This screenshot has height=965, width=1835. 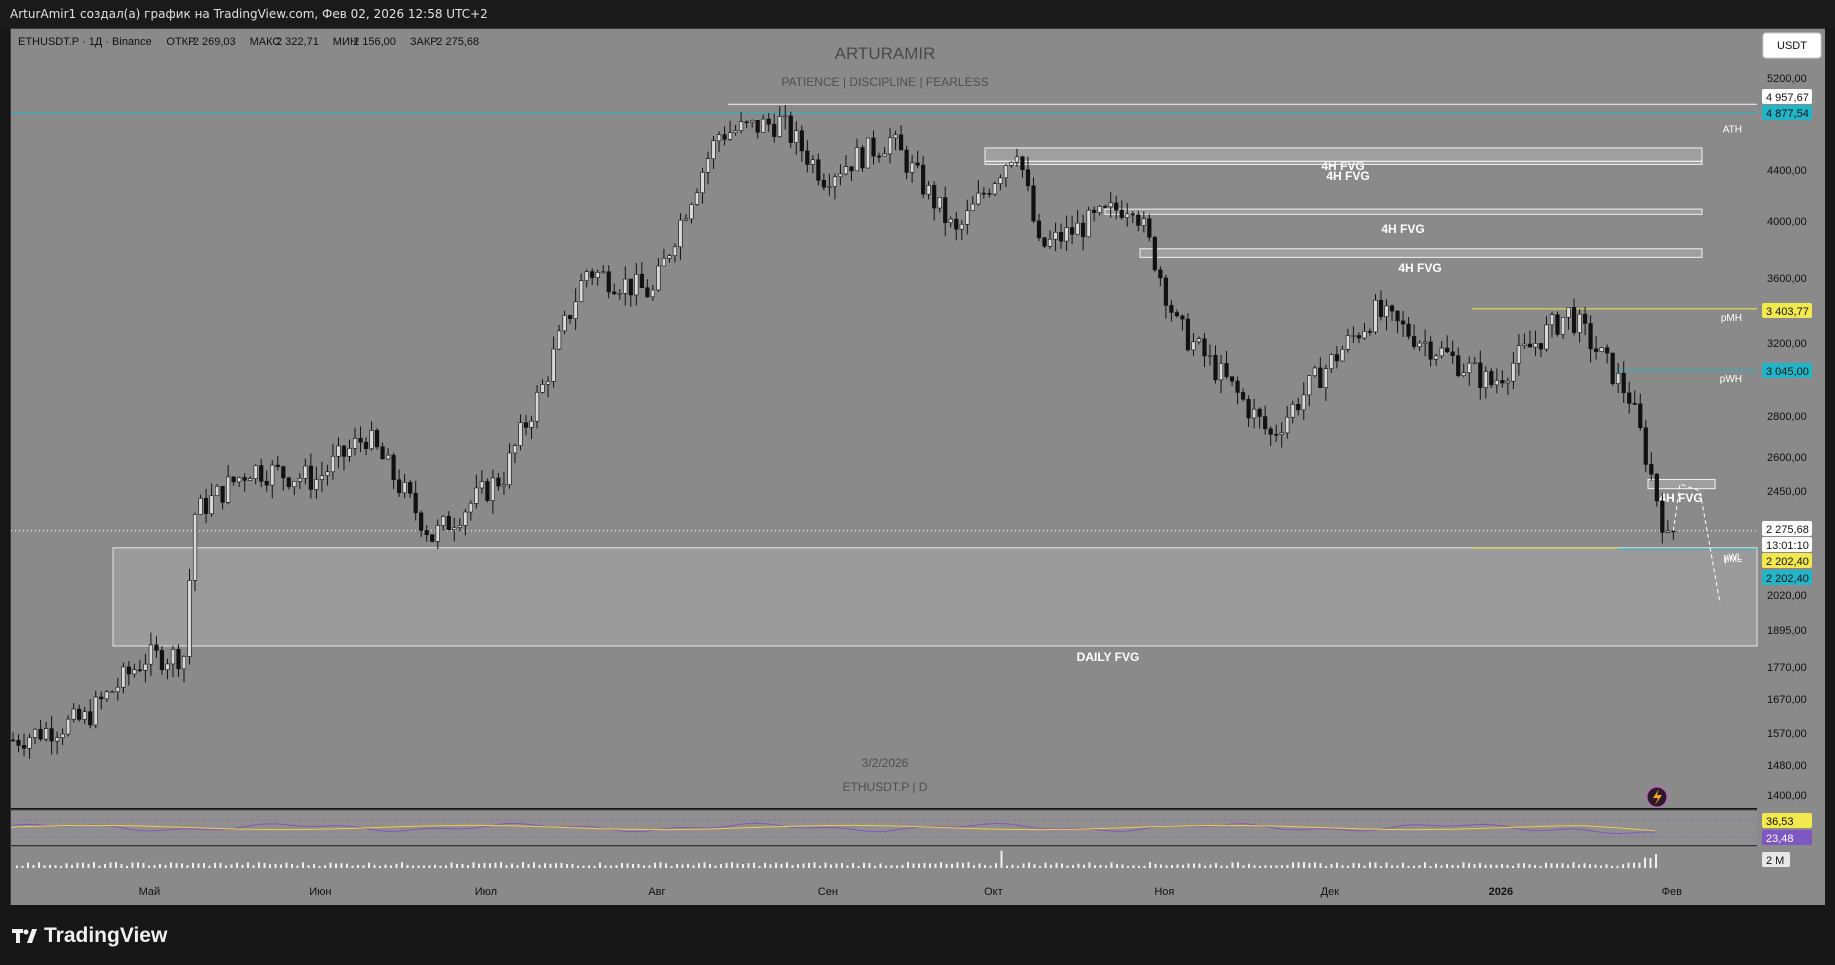 What do you see at coordinates (885, 53) in the screenshot?
I see `watermark-title: ARTURAMIR` at bounding box center [885, 53].